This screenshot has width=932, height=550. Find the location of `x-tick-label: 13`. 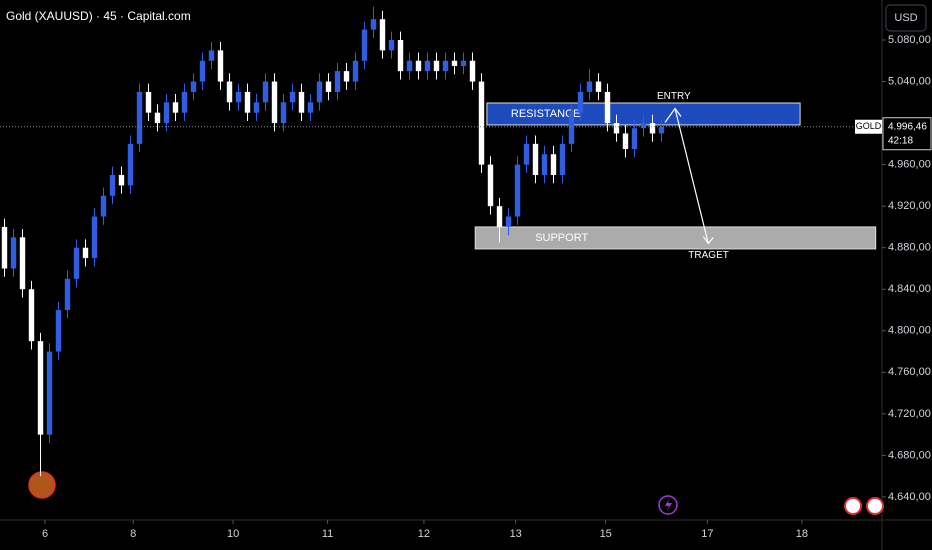

x-tick-label: 13 is located at coordinates (516, 534).